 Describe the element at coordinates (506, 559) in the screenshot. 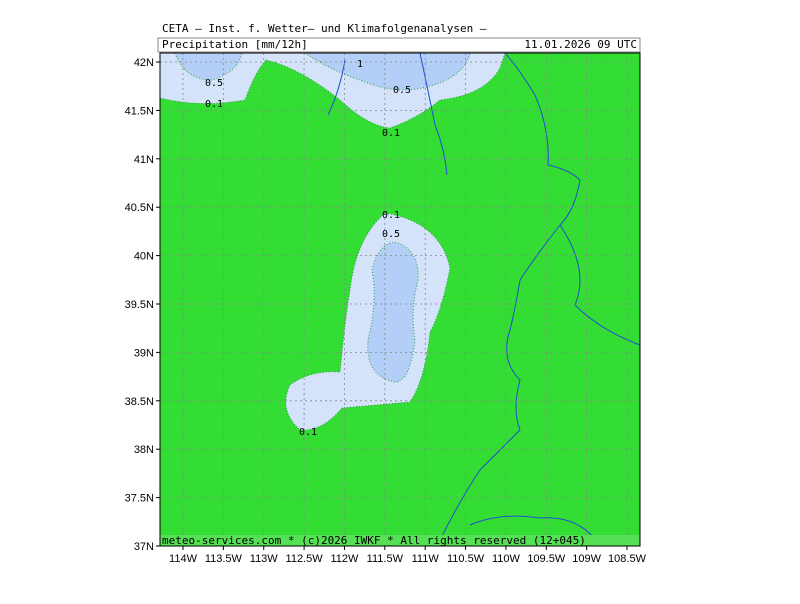

I see `lon-tick-label: 110W` at that location.